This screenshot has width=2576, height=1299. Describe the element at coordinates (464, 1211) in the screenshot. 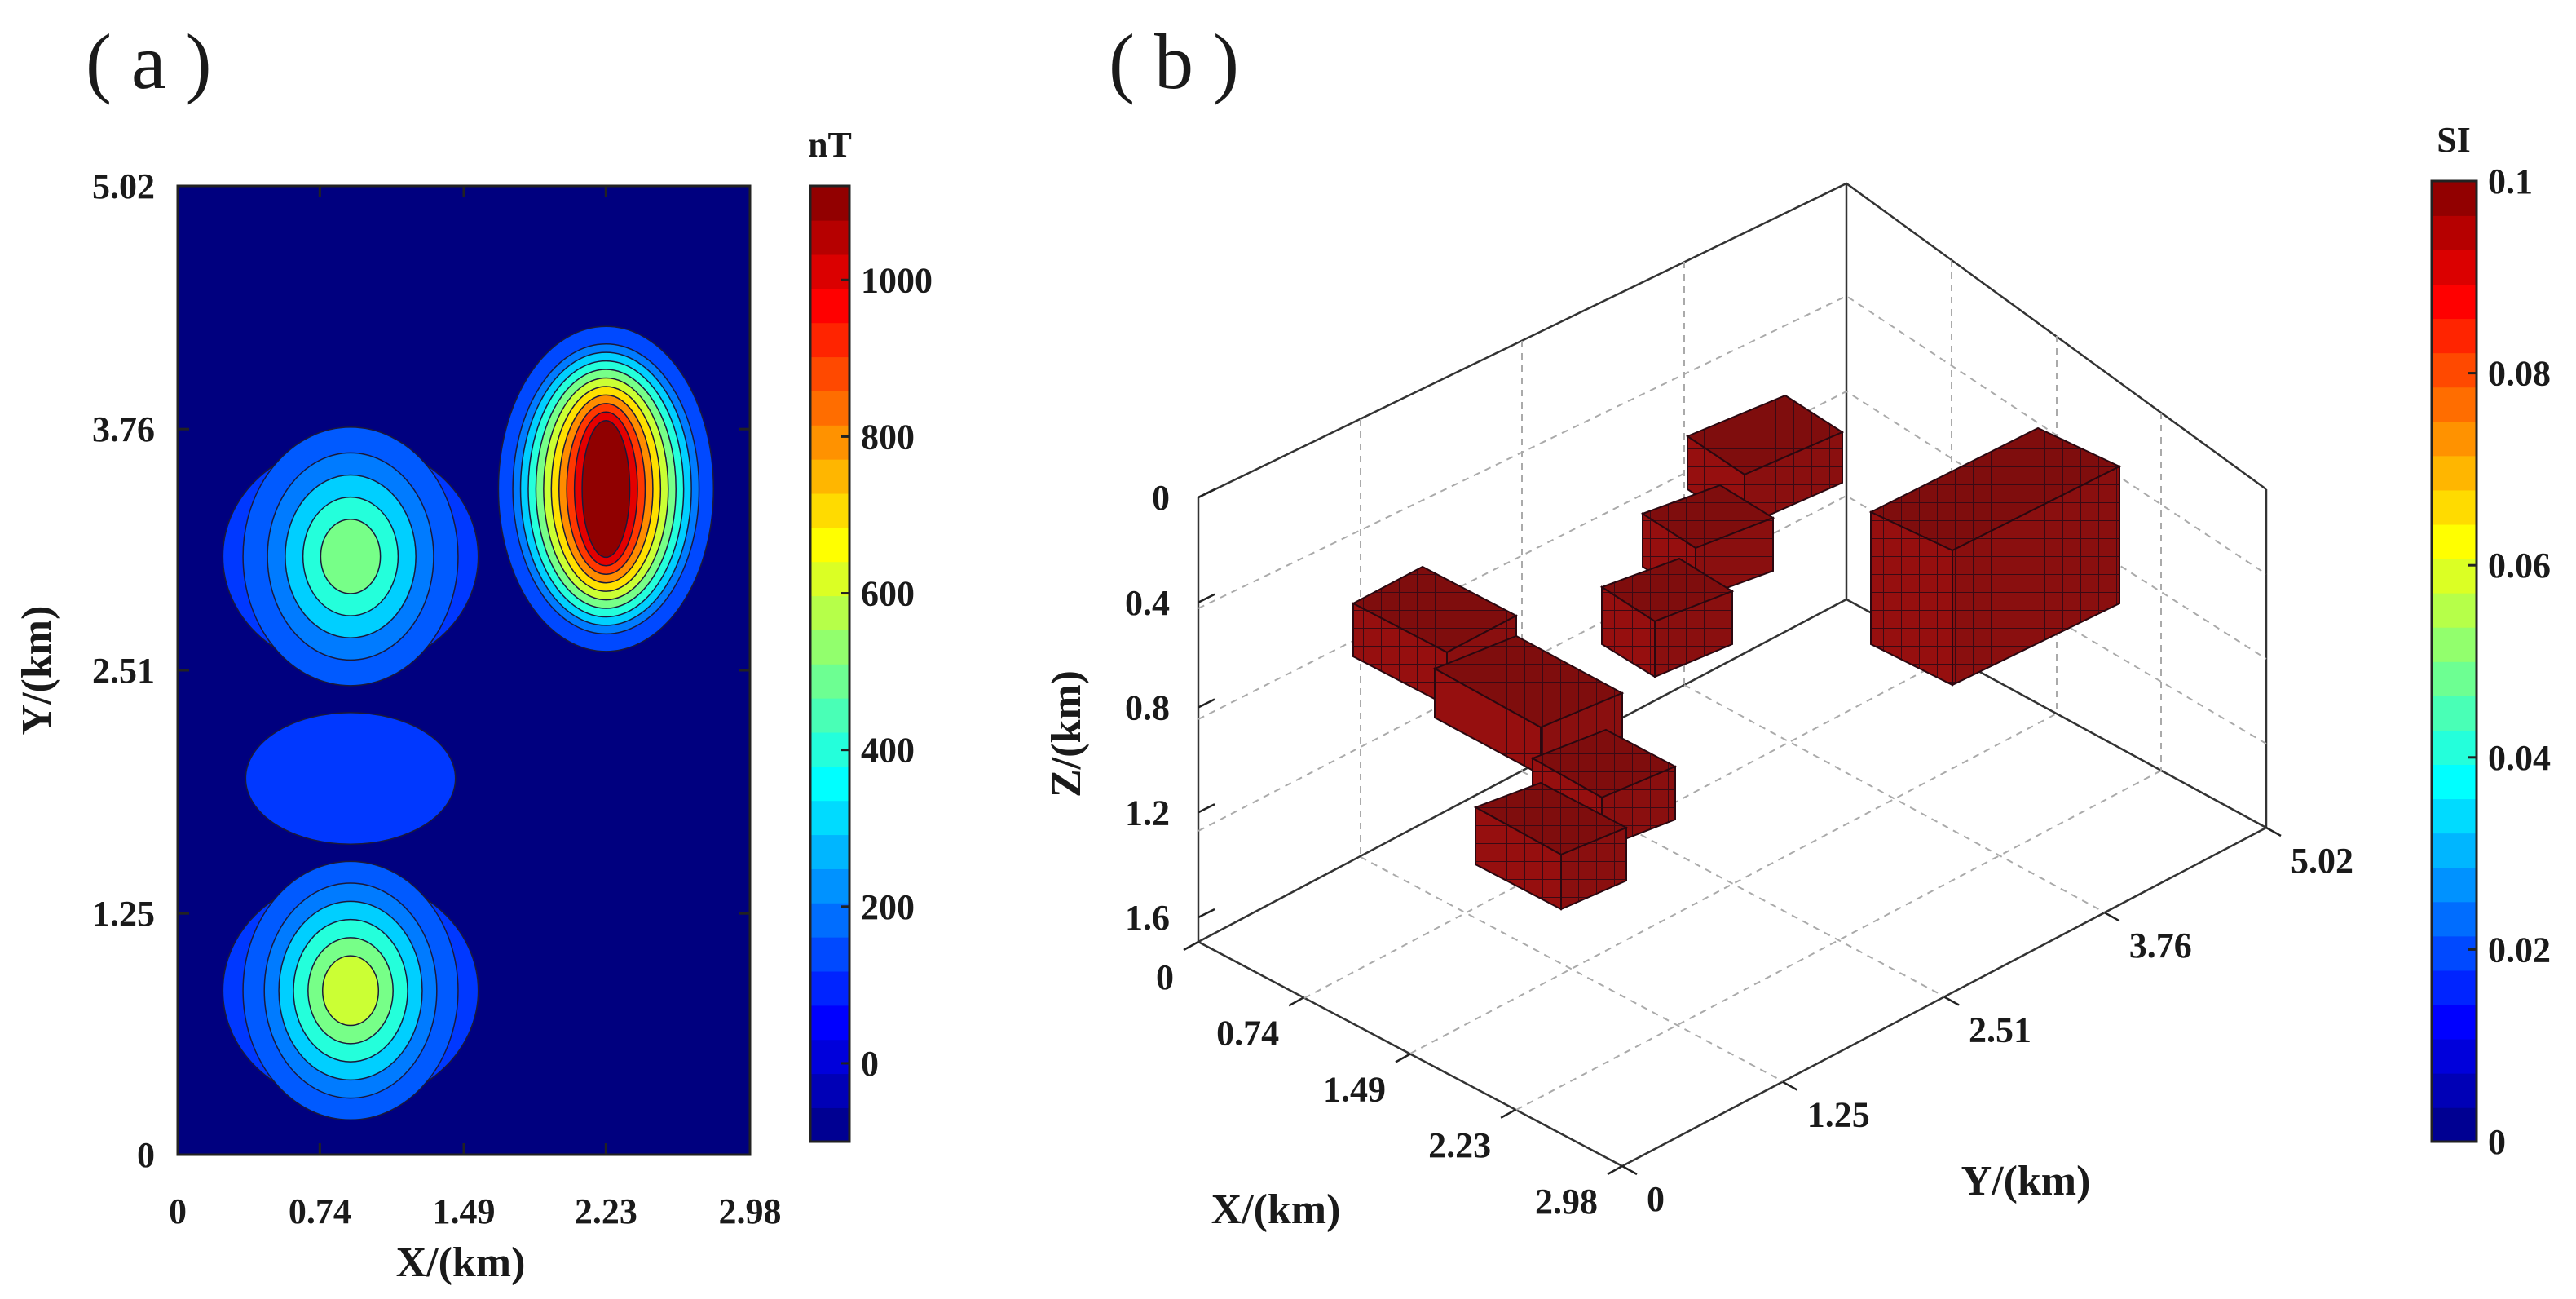

I see `x-tick-label-a: 1.49` at that location.